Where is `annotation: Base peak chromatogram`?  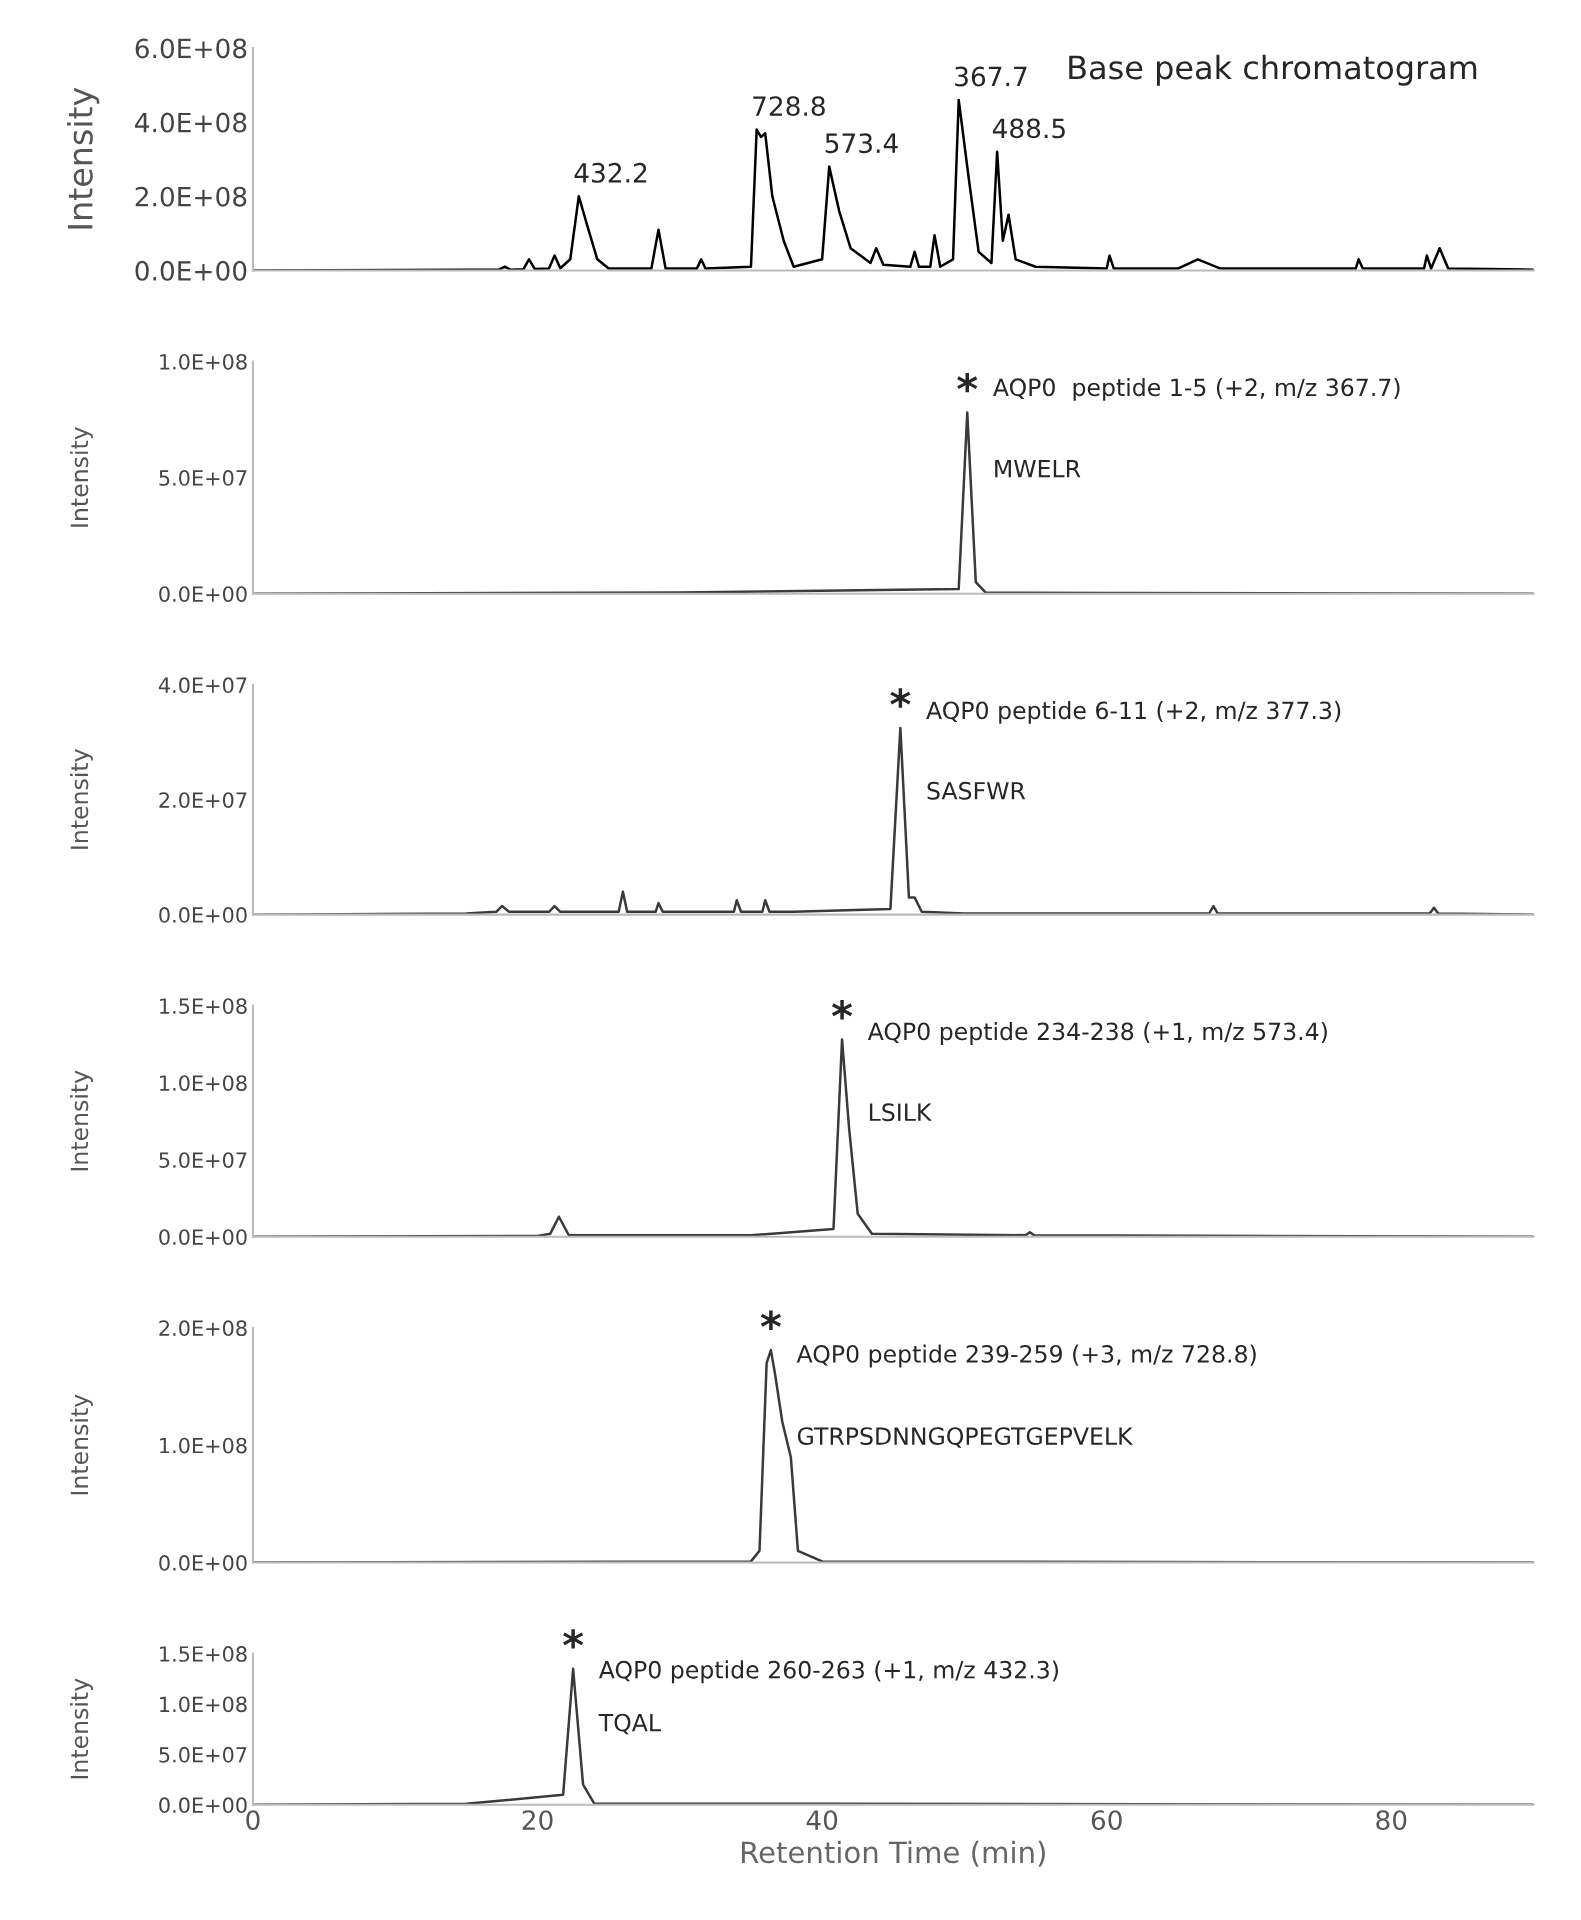 annotation: Base peak chromatogram is located at coordinates (1273, 70).